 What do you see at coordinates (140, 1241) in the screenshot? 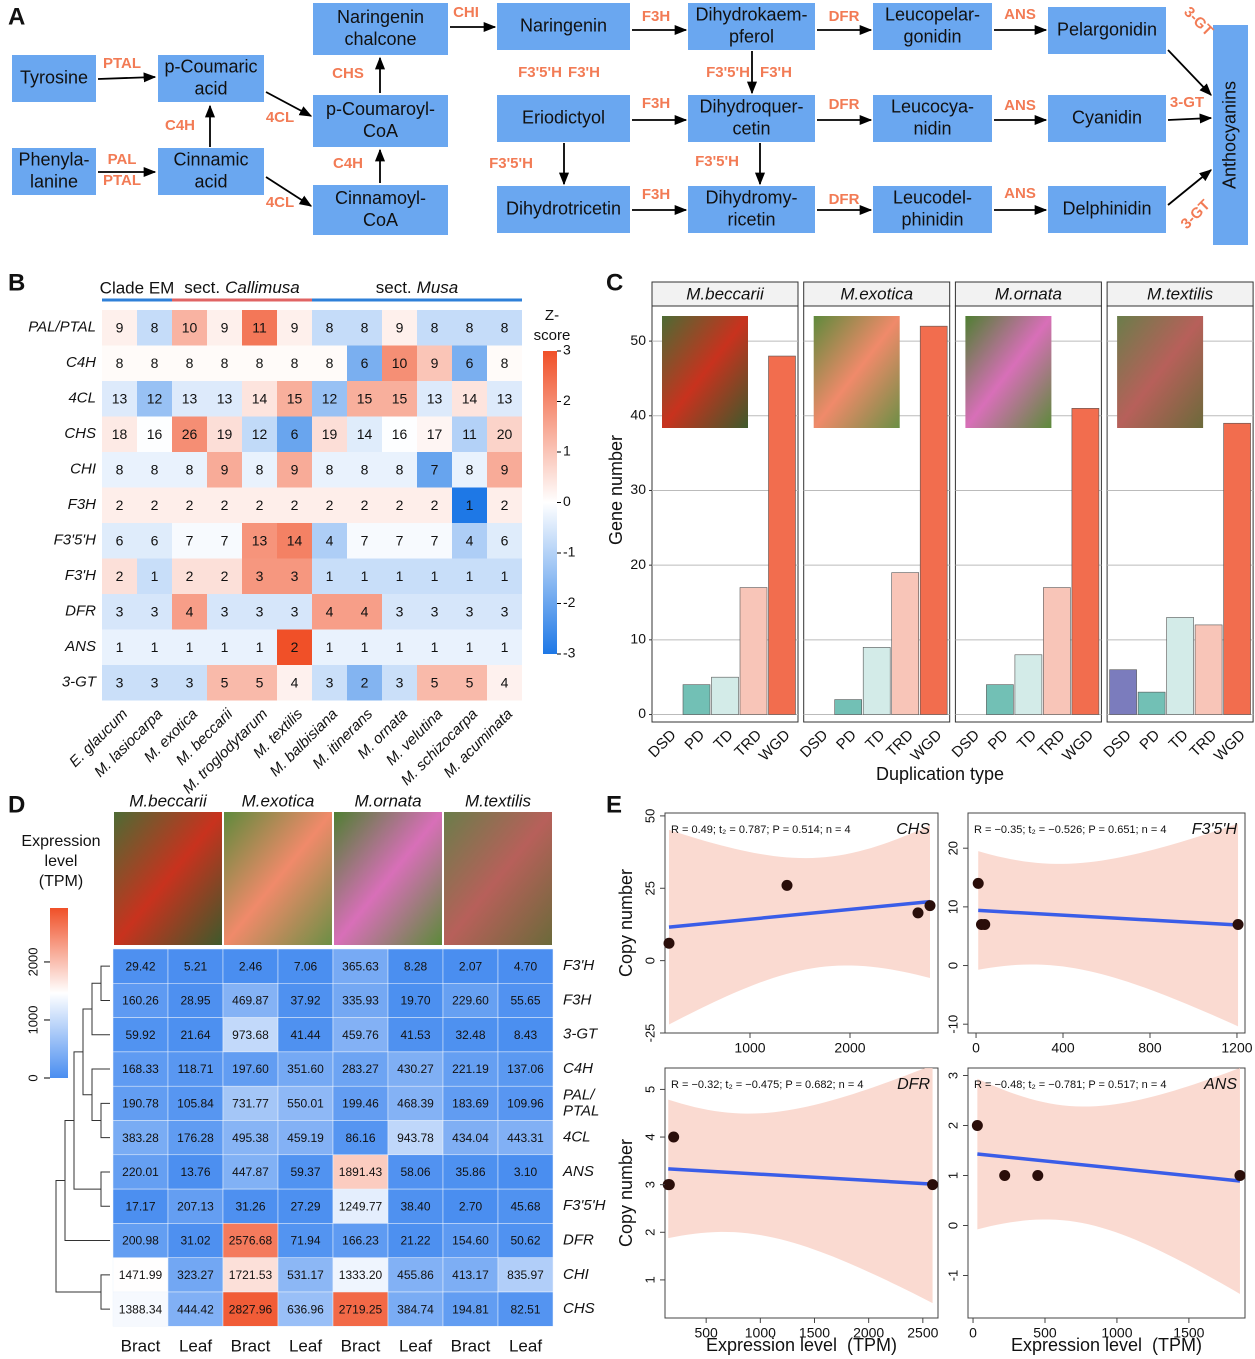
I see `cell-label: 200.98` at bounding box center [140, 1241].